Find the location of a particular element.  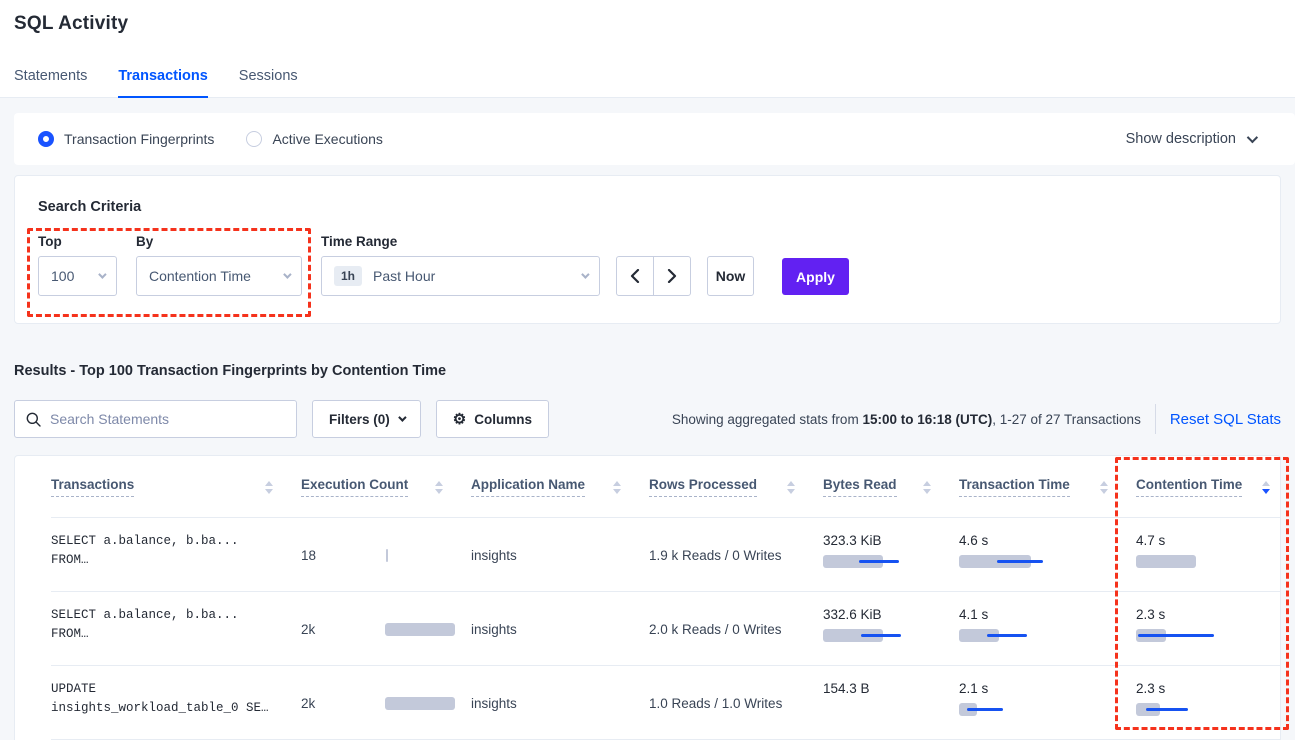

transaction-time-cell: 4.6 s is located at coordinates (1047, 555).